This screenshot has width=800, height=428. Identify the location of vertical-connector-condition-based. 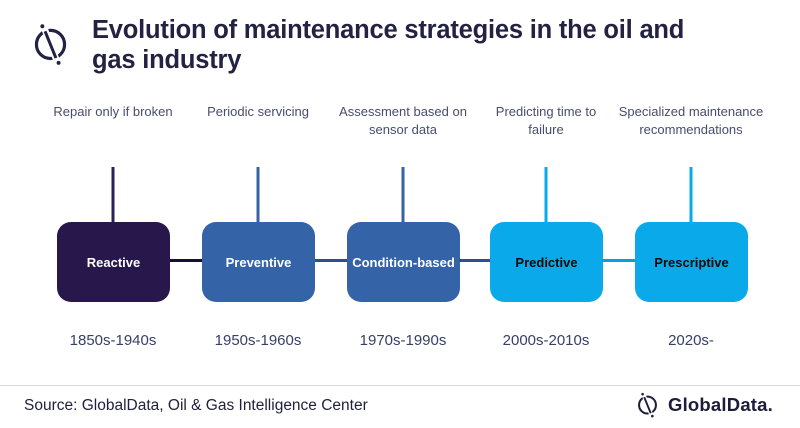
(403, 194).